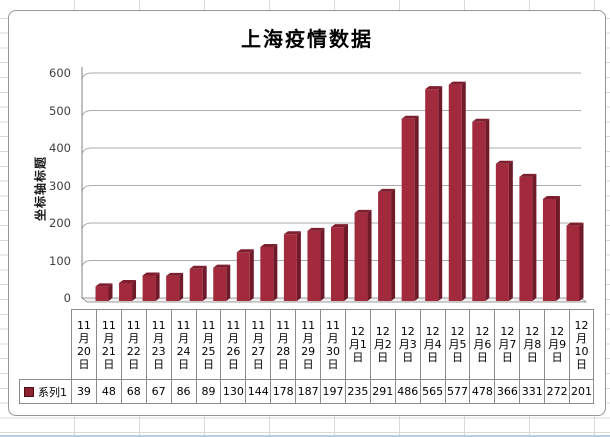 Image resolution: width=610 pixels, height=437 pixels. I want to click on value-cell: 366, so click(507, 391).